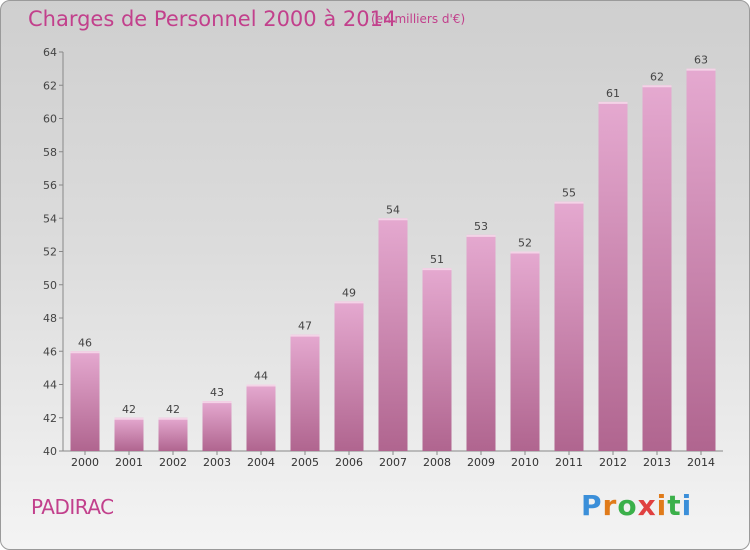 Image resolution: width=750 pixels, height=550 pixels. Describe the element at coordinates (50, 451) in the screenshot. I see `y-tick-label: 40` at that location.